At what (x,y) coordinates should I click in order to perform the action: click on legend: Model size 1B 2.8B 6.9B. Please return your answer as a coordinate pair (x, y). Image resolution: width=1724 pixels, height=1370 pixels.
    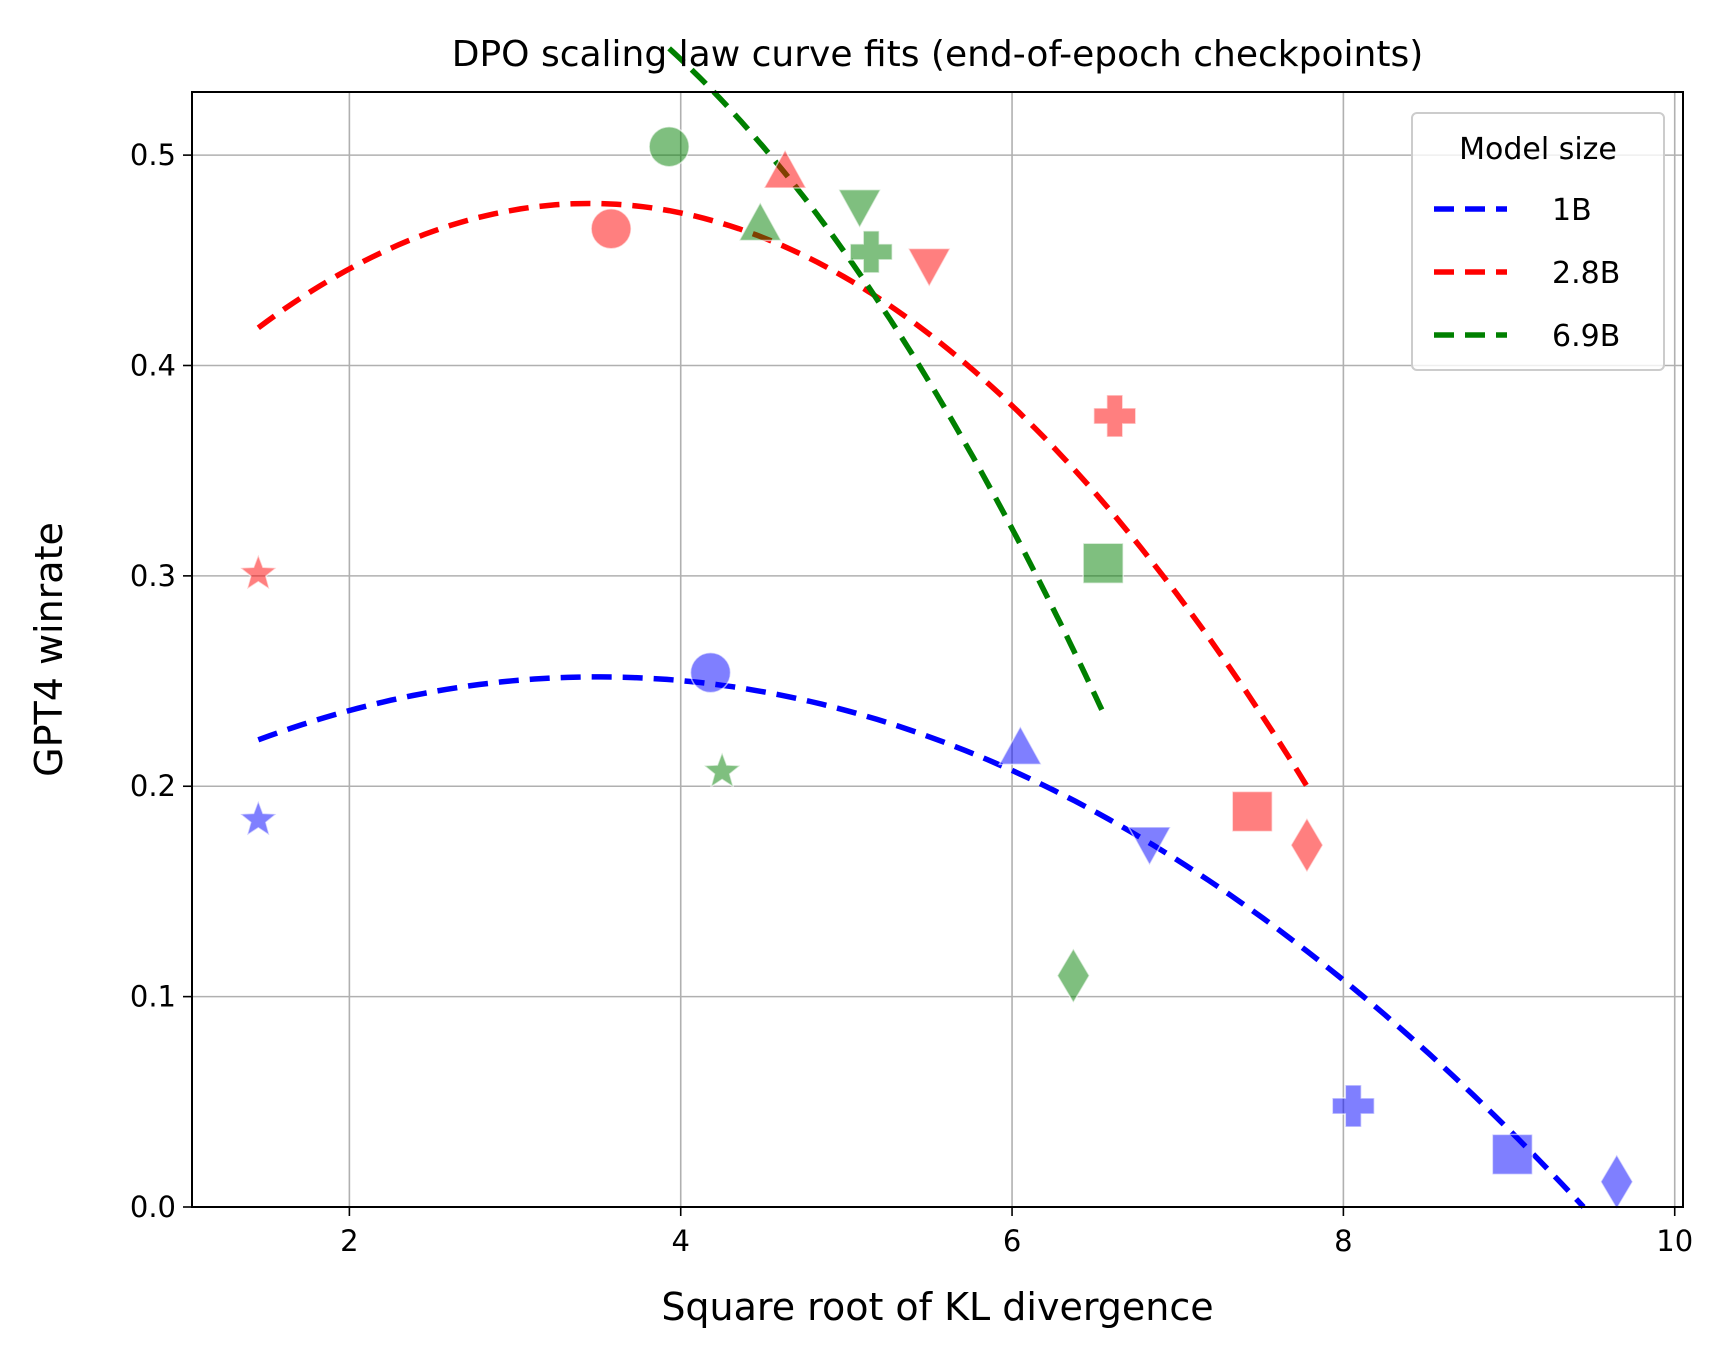
    Looking at the image, I should click on (1538, 241).